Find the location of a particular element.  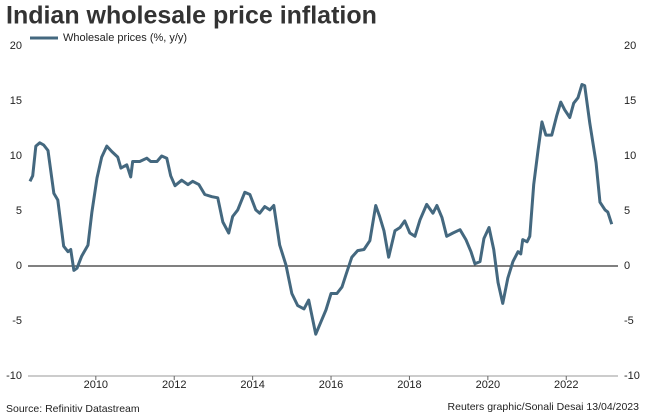

y-tick-label: 0 is located at coordinates (19, 266).